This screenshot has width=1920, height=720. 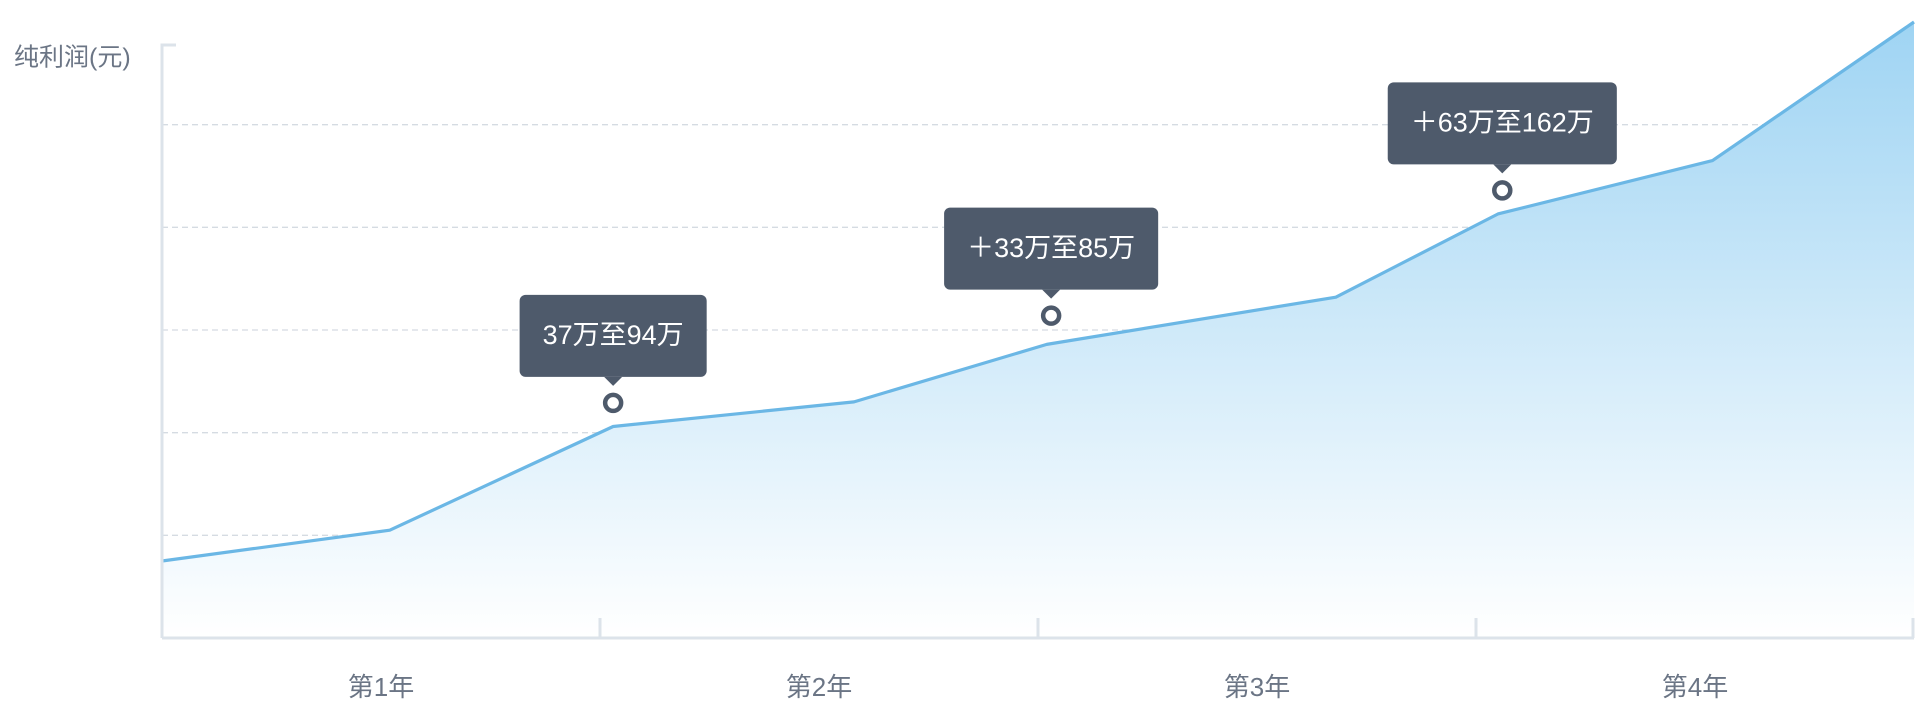 I want to click on x-tick-label: 第2年, so click(x=819, y=687).